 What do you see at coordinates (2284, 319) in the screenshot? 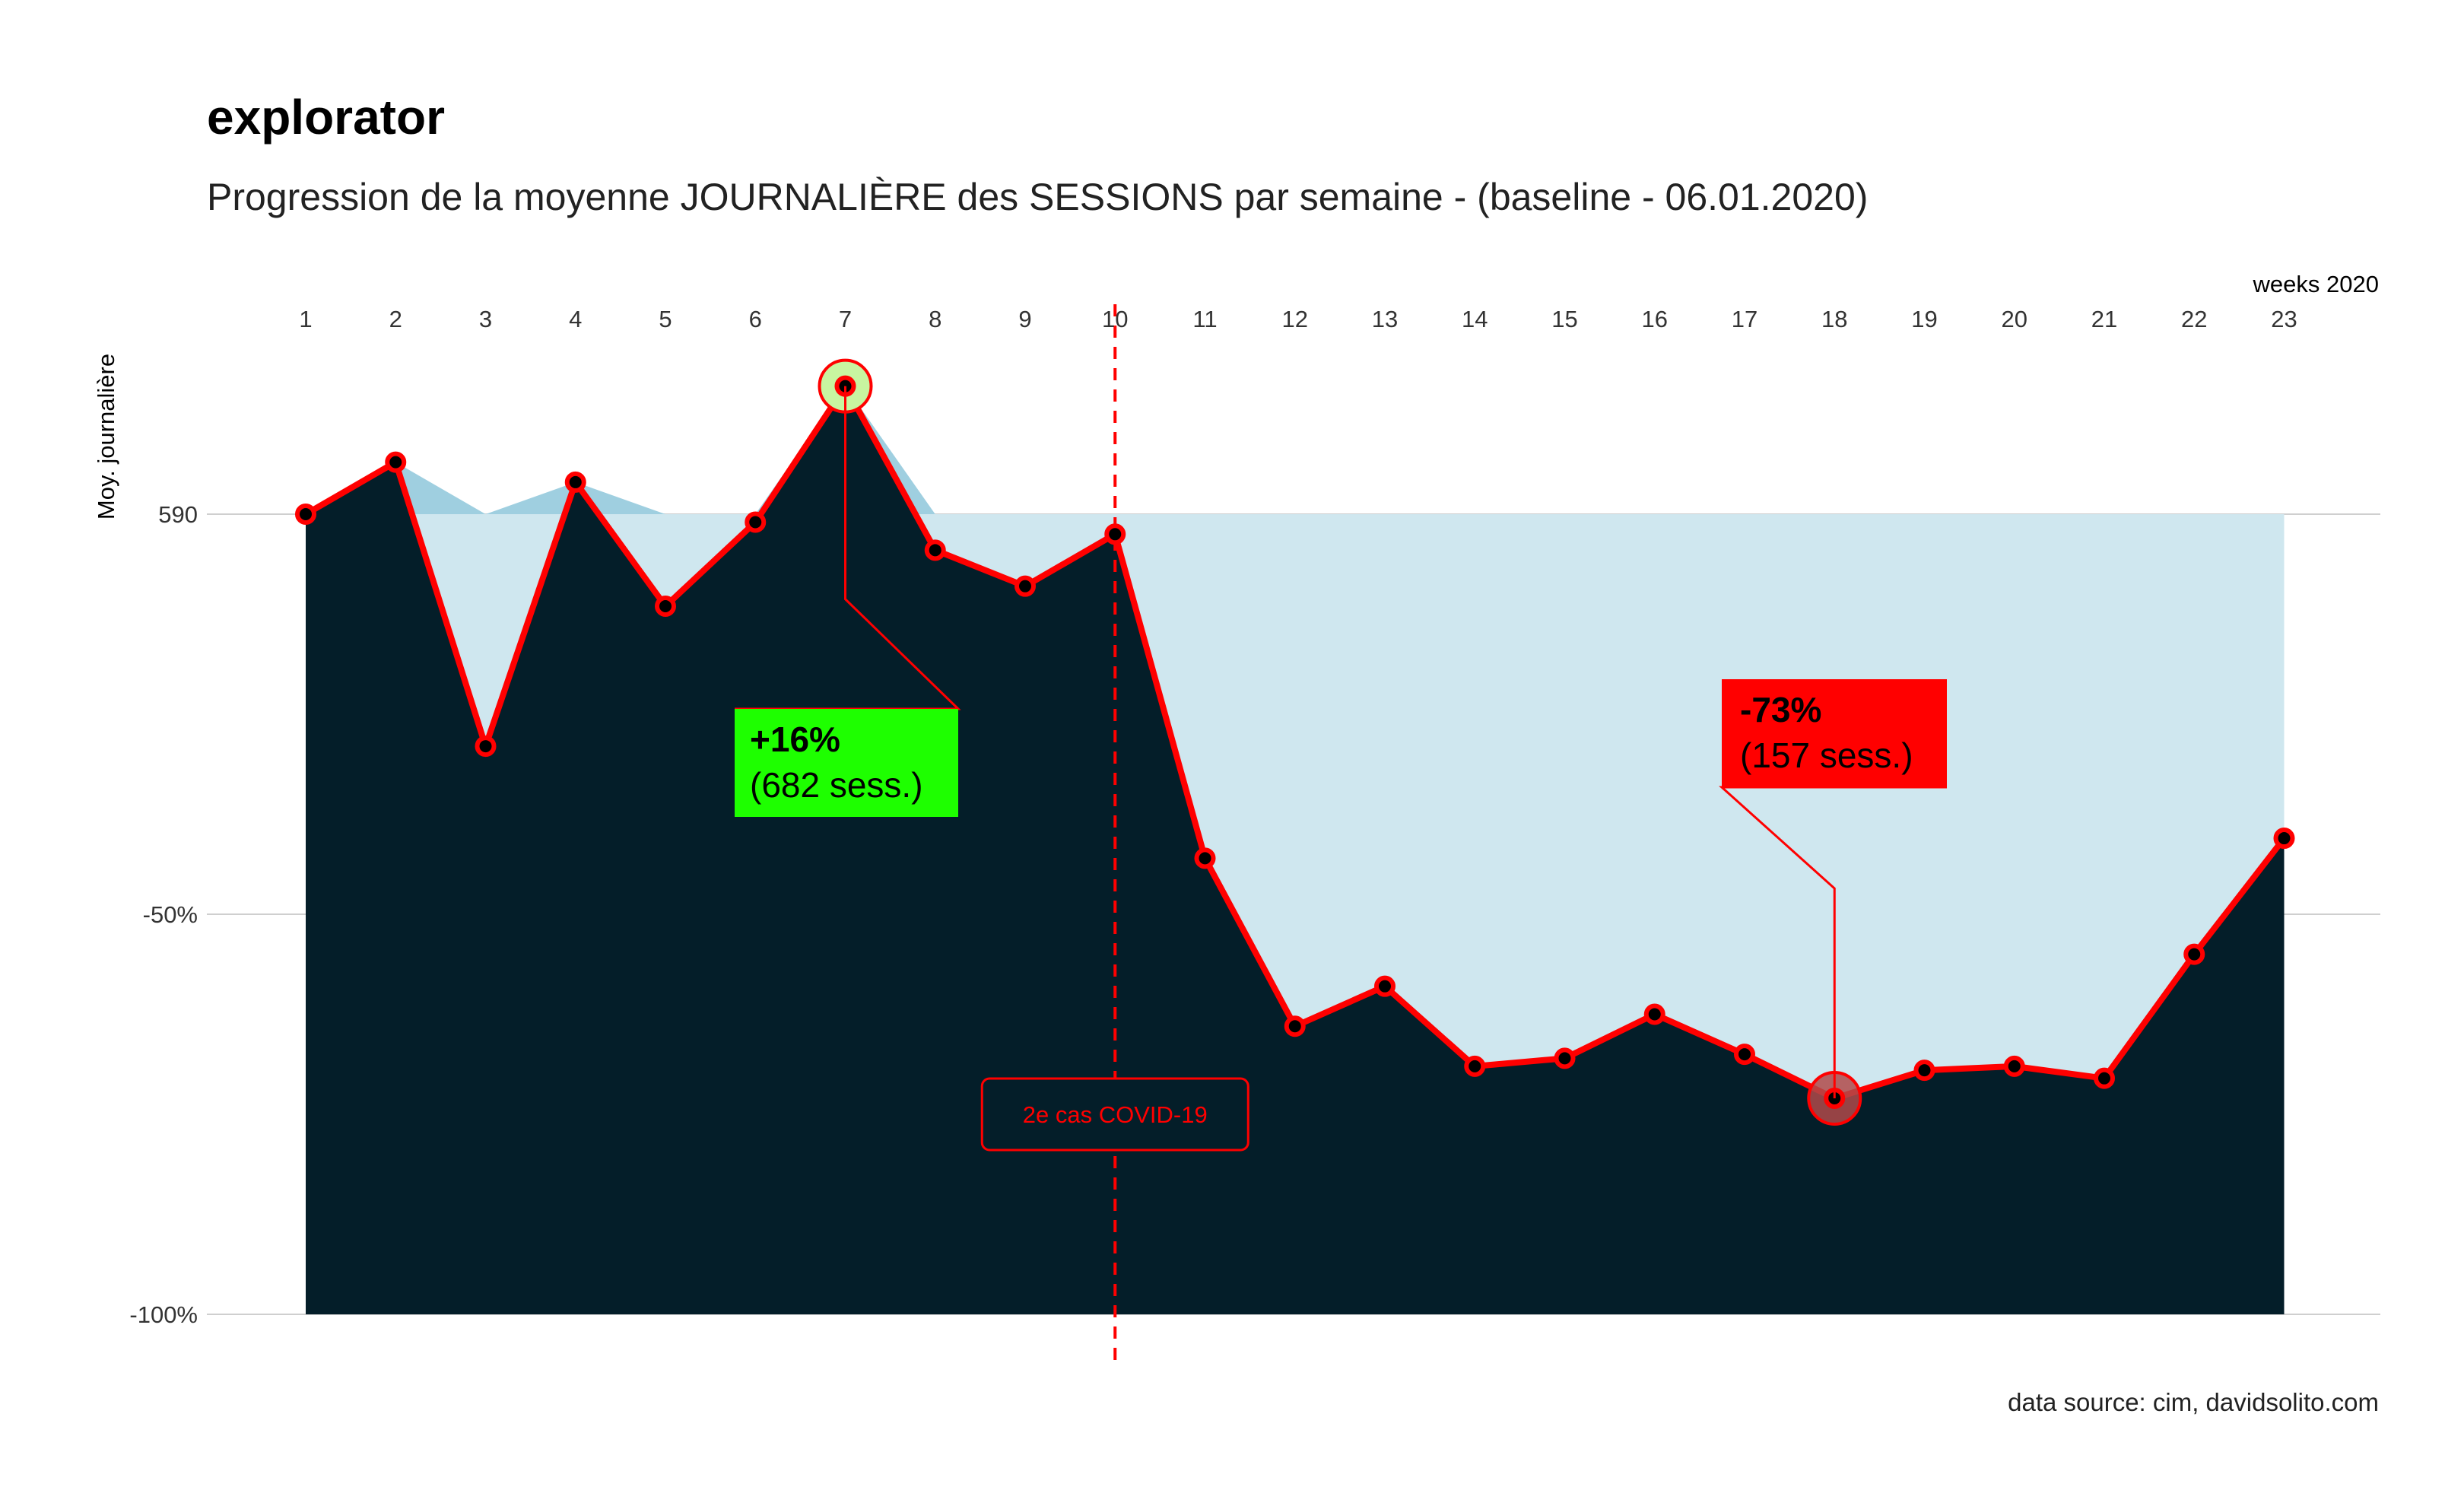
I see `x-tick-label: 23` at bounding box center [2284, 319].